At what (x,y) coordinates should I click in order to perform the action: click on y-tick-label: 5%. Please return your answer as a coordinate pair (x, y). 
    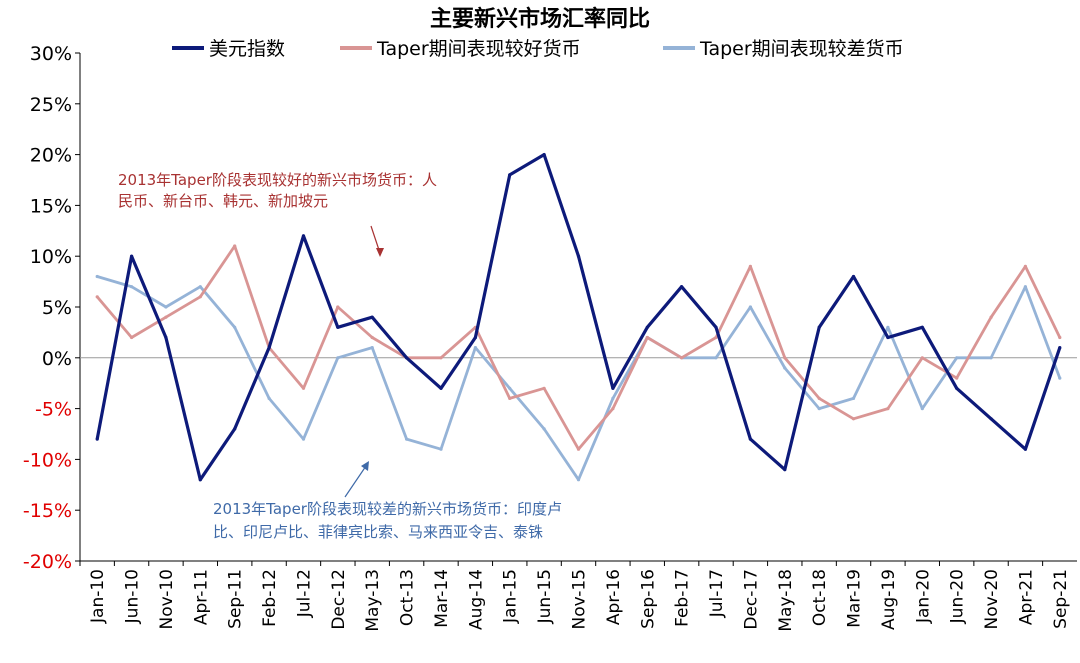
    Looking at the image, I should click on (57, 308).